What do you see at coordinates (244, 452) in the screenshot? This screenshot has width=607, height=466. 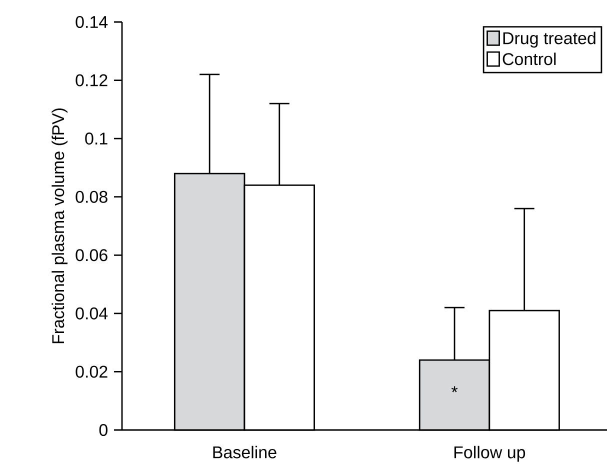 I see `x-tick-label: Baseline` at bounding box center [244, 452].